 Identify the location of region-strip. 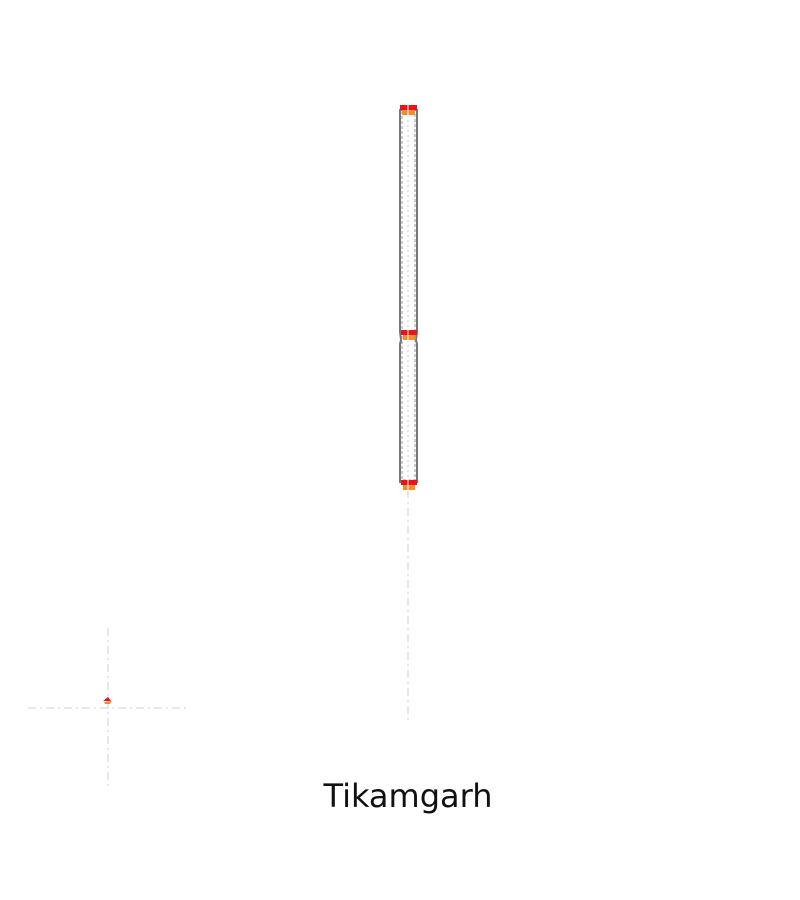
(408, 296).